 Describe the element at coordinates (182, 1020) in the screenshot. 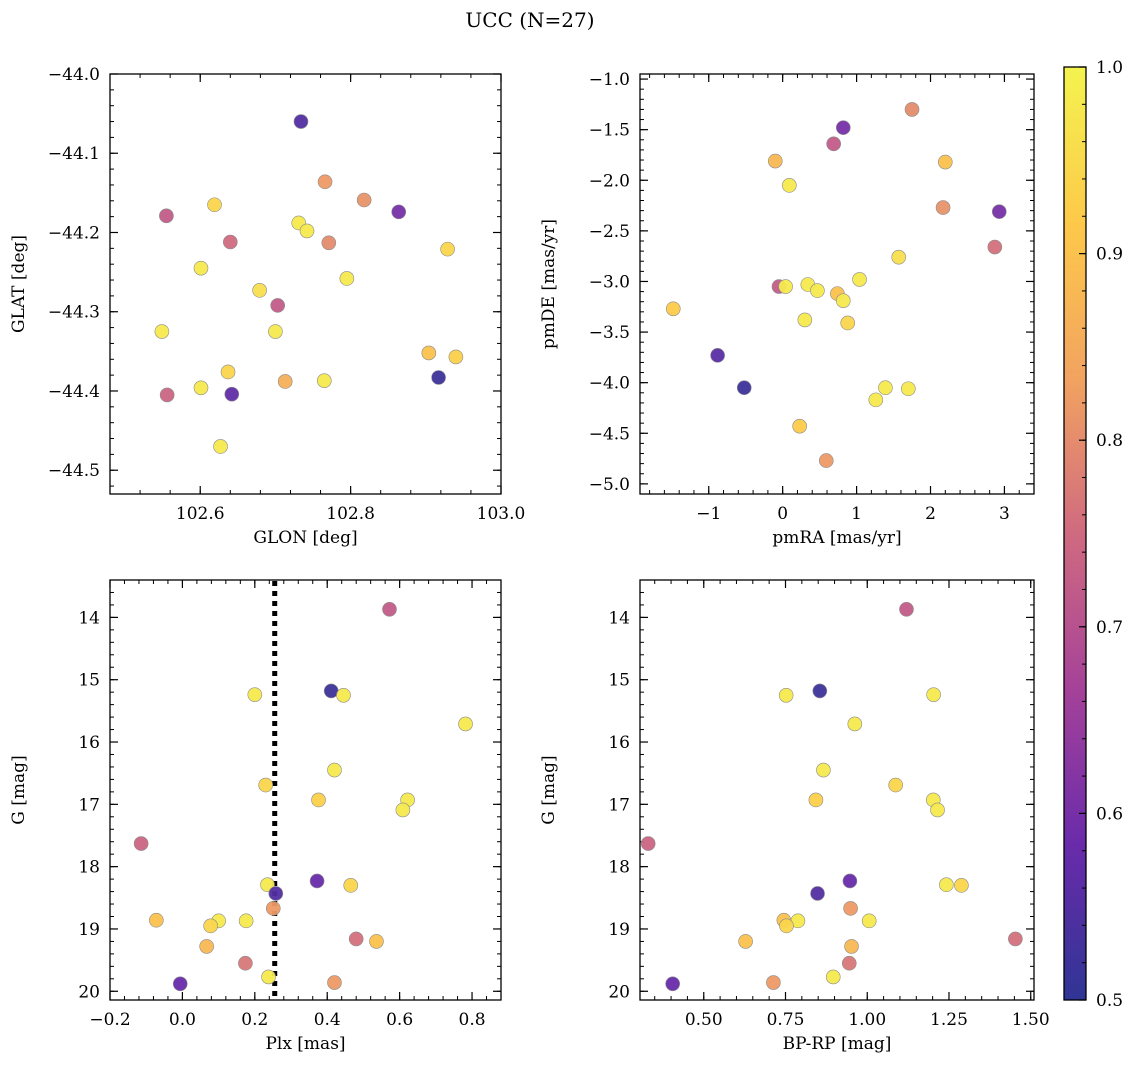

I see `x-tick-label: 0.0` at that location.